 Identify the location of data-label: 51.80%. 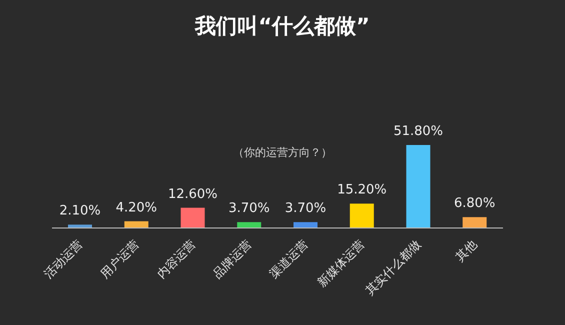
(418, 131).